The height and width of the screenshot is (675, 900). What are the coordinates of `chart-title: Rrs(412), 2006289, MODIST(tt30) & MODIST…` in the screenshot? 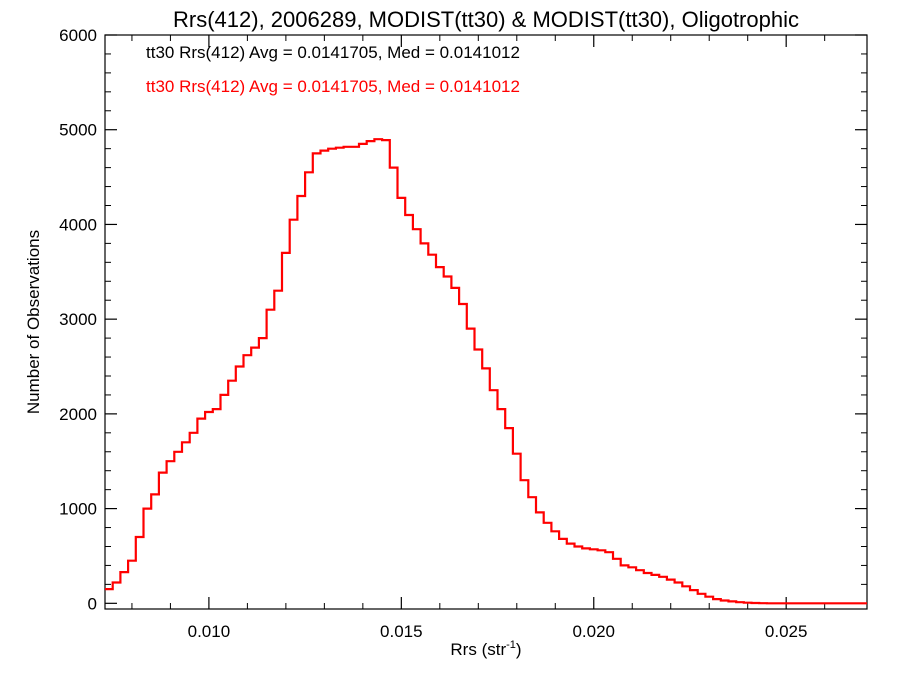 It's located at (486, 19).